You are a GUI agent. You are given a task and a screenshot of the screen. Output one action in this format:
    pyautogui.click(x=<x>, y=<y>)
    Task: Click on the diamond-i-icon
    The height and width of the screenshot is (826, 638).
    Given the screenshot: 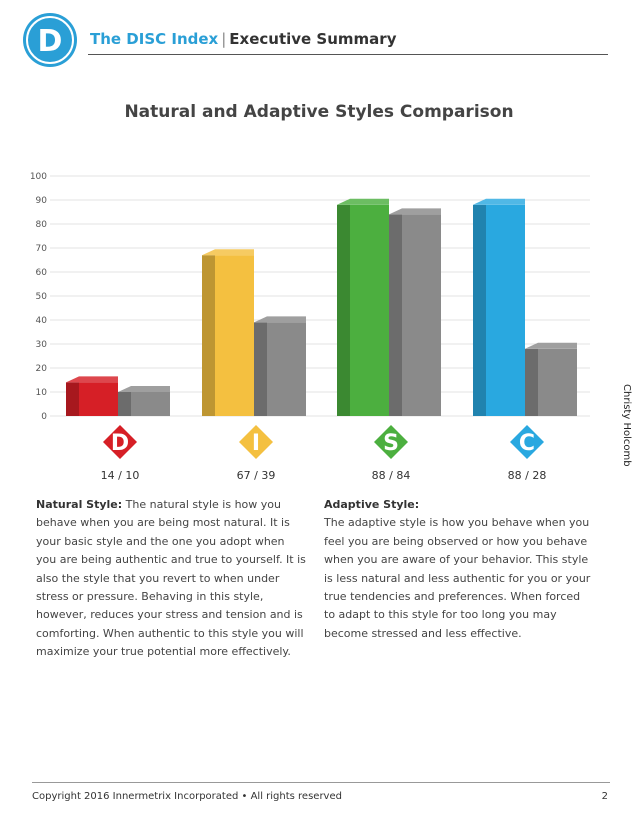 What is the action you would take?
    pyautogui.click(x=256, y=442)
    